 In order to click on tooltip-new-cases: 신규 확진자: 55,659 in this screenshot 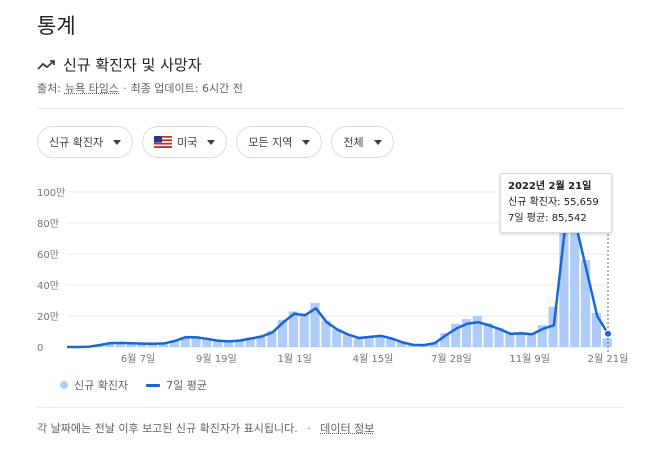, I will do `click(553, 202)`.